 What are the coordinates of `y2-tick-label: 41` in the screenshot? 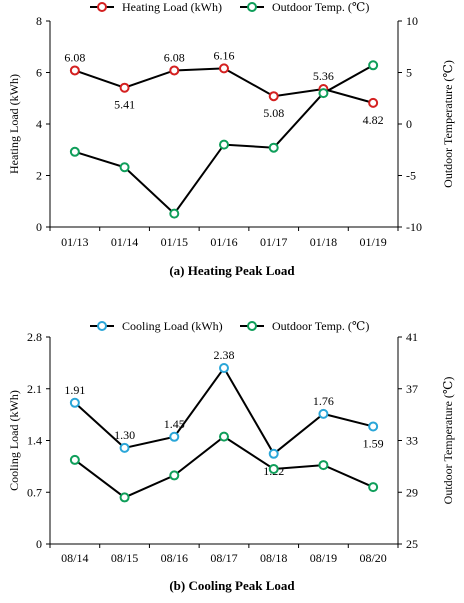 It's located at (412, 337).